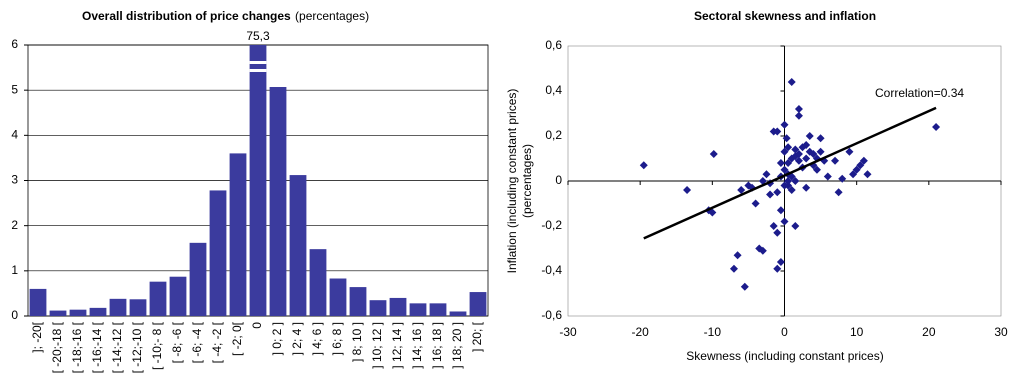 This screenshot has width=1009, height=392. What do you see at coordinates (258, 36) in the screenshot?
I see `data-label: 75,3` at bounding box center [258, 36].